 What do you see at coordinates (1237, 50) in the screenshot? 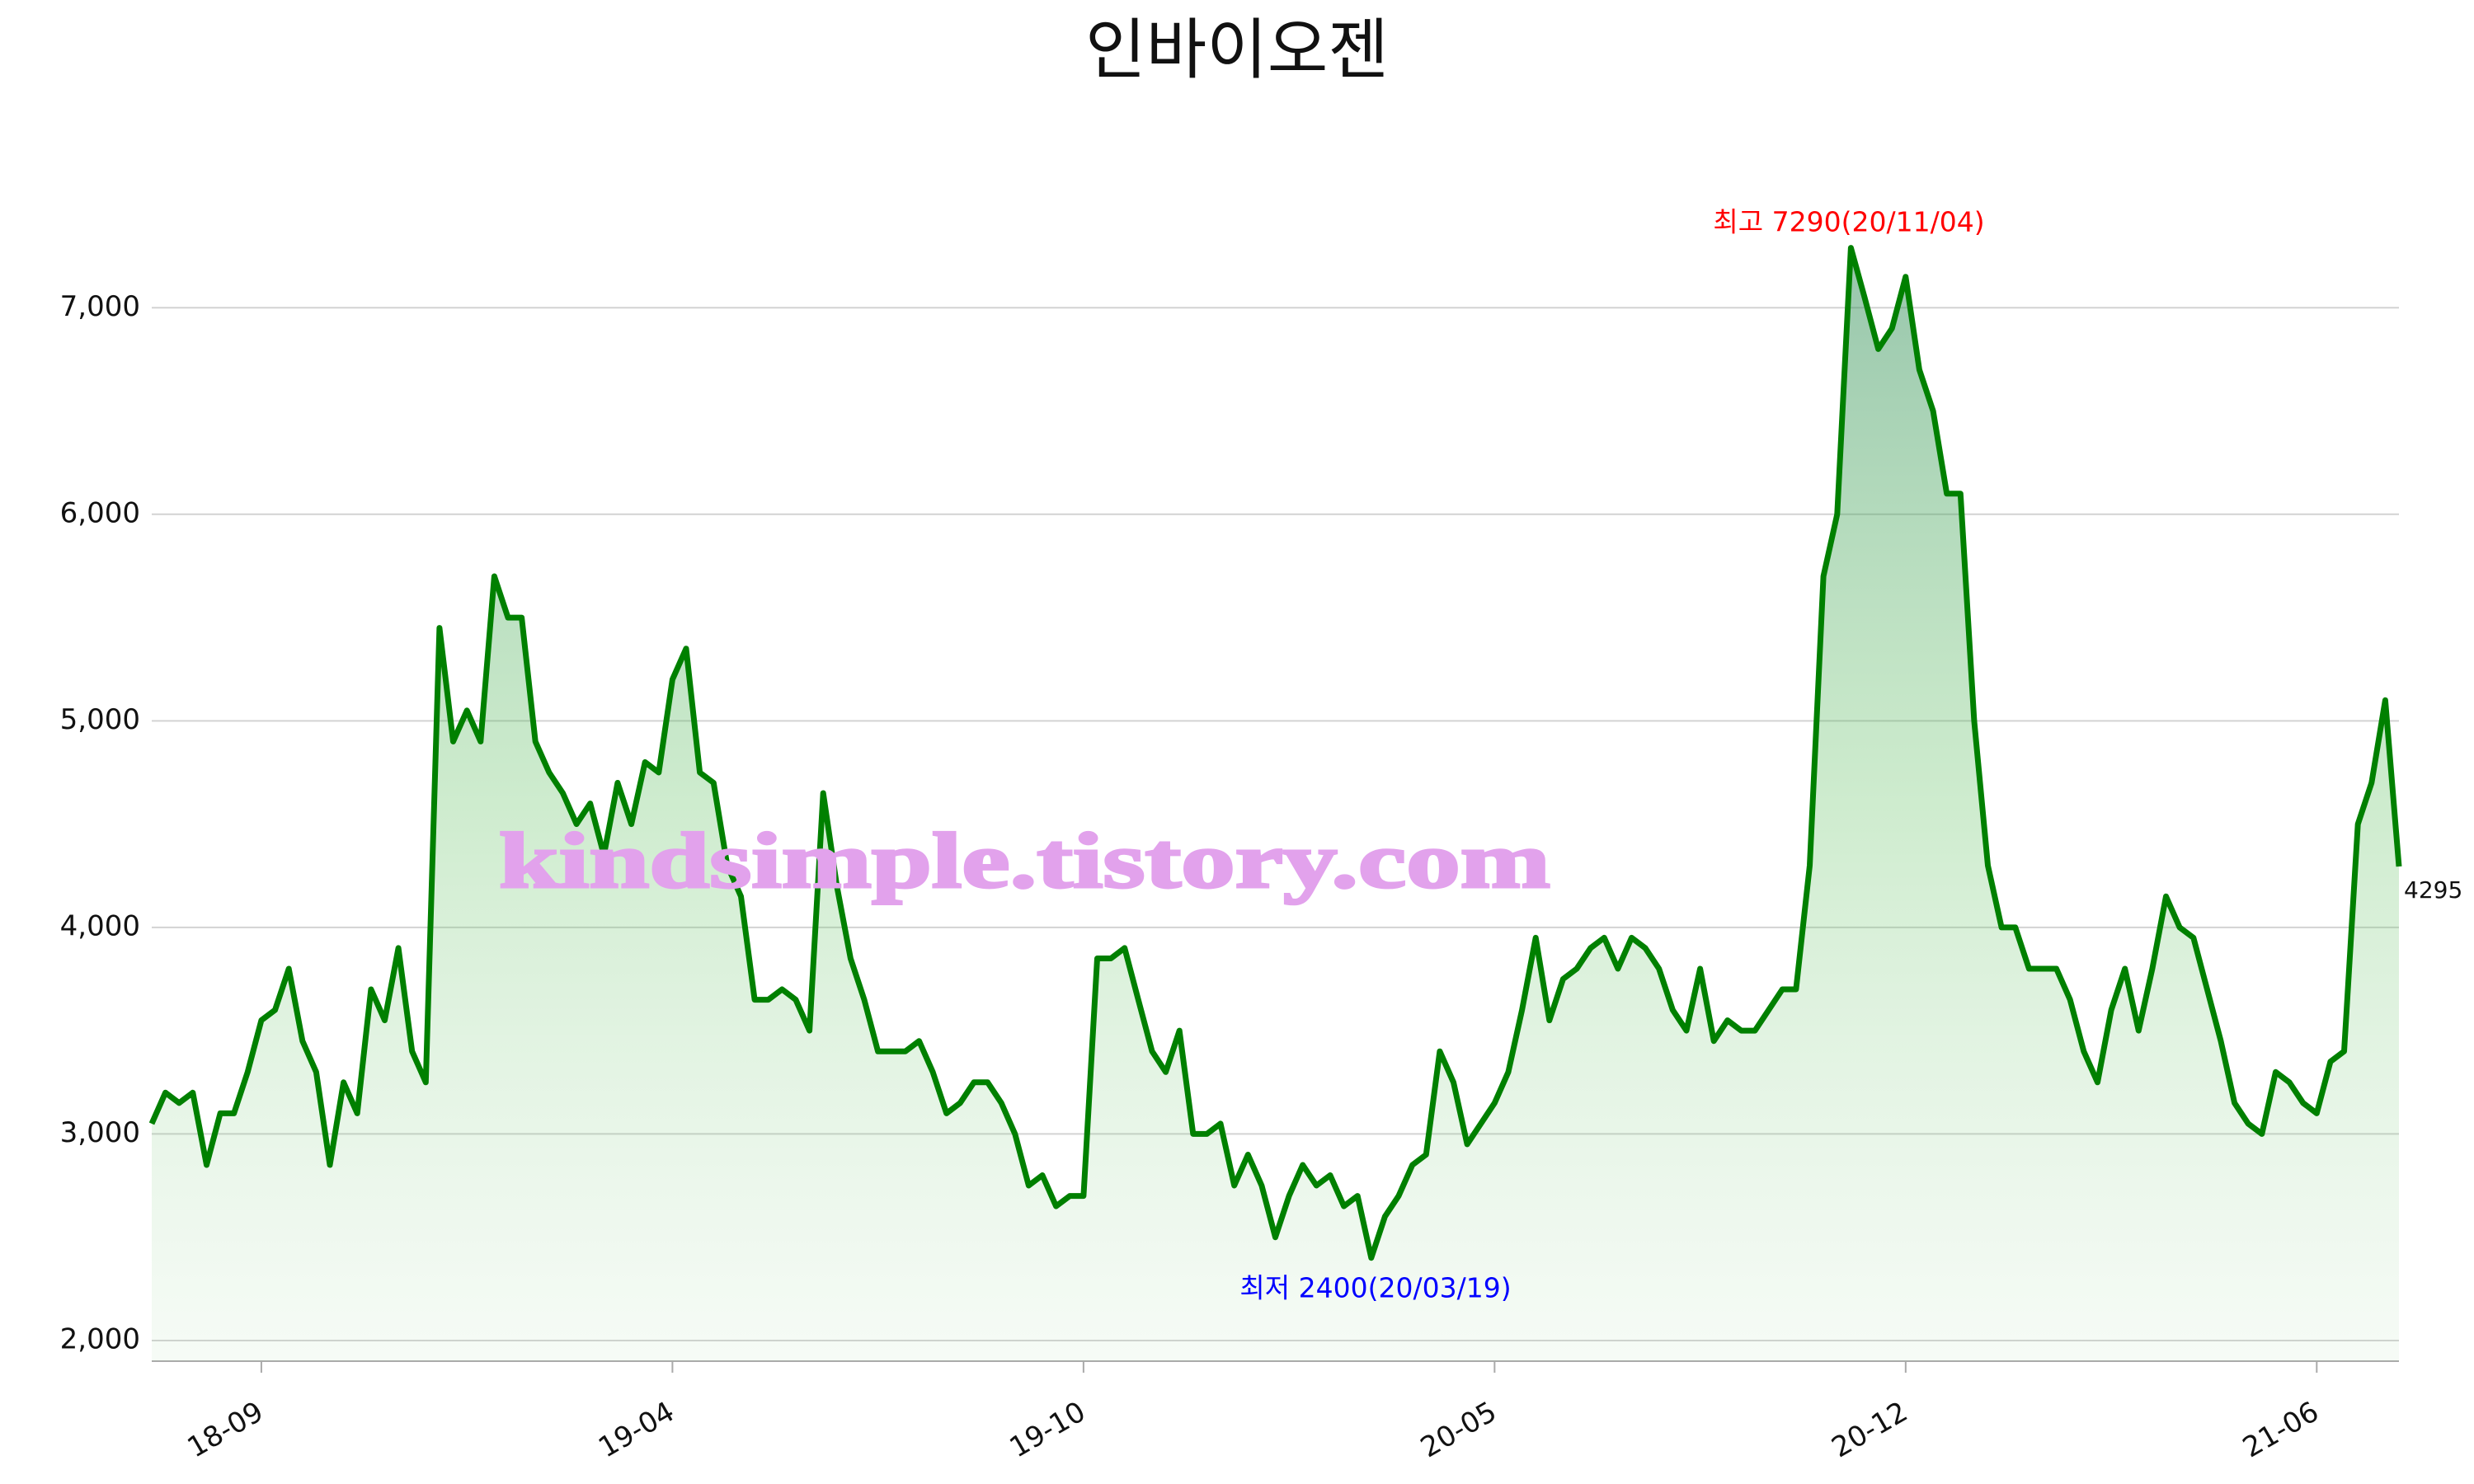
I see `chart-title: 인바이오젠` at bounding box center [1237, 50].